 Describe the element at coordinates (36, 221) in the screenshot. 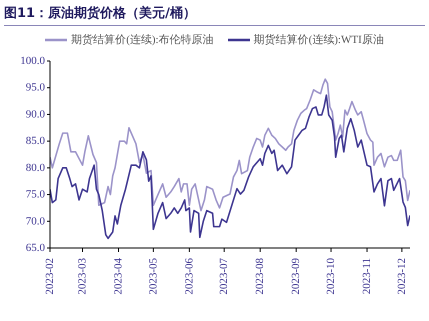

I see `y-tick-label: 70.0` at that location.